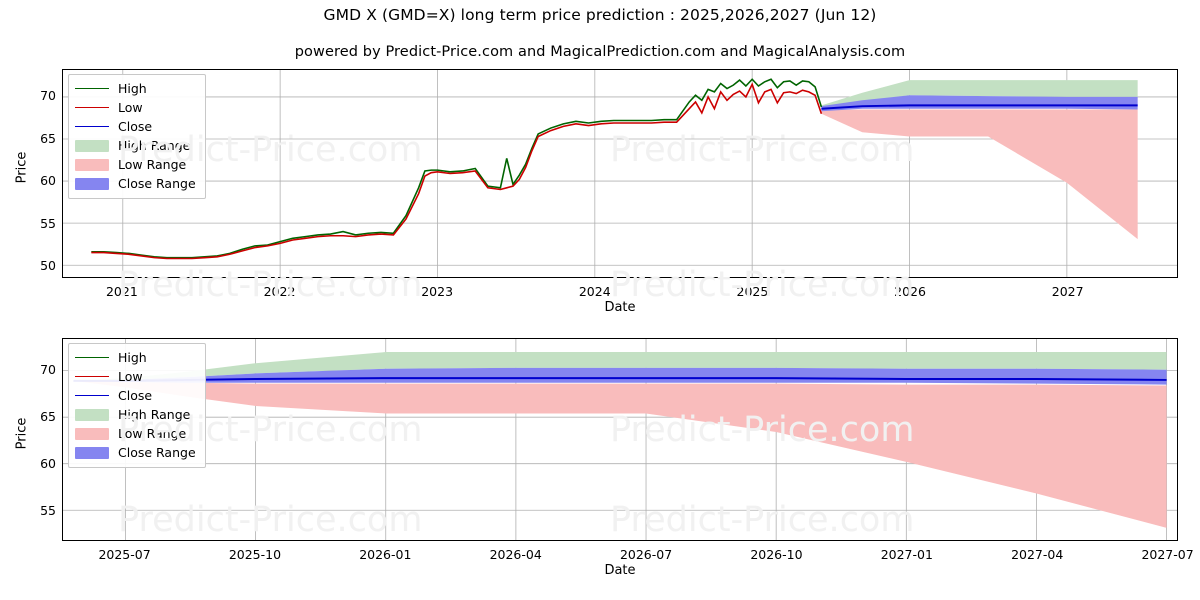 This screenshot has width=1200, height=600. Describe the element at coordinates (48, 223) in the screenshot. I see `top-y-tick: 55` at that location.